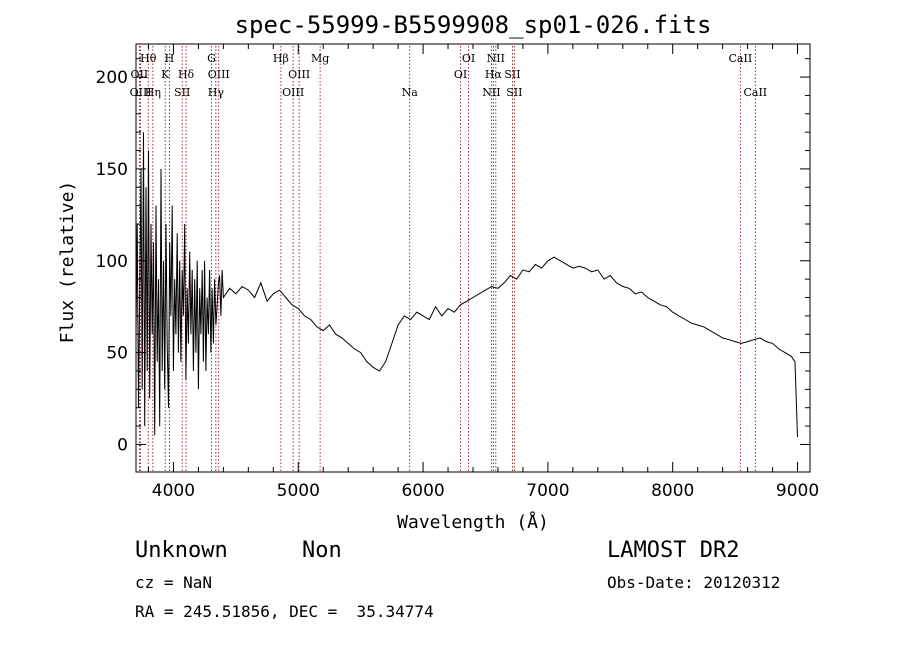  Describe the element at coordinates (148, 58) in the screenshot. I see `marker-label-0: Hθ` at that location.